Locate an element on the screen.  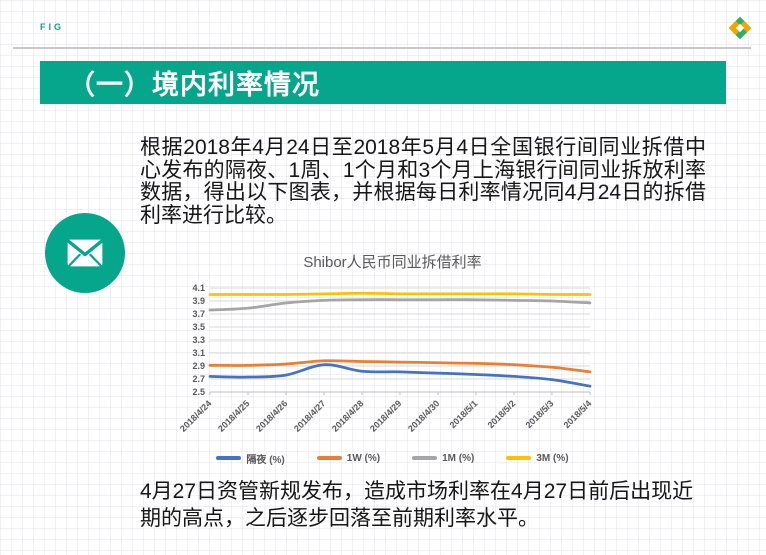
fig-watermark: FIG is located at coordinates (52, 27).